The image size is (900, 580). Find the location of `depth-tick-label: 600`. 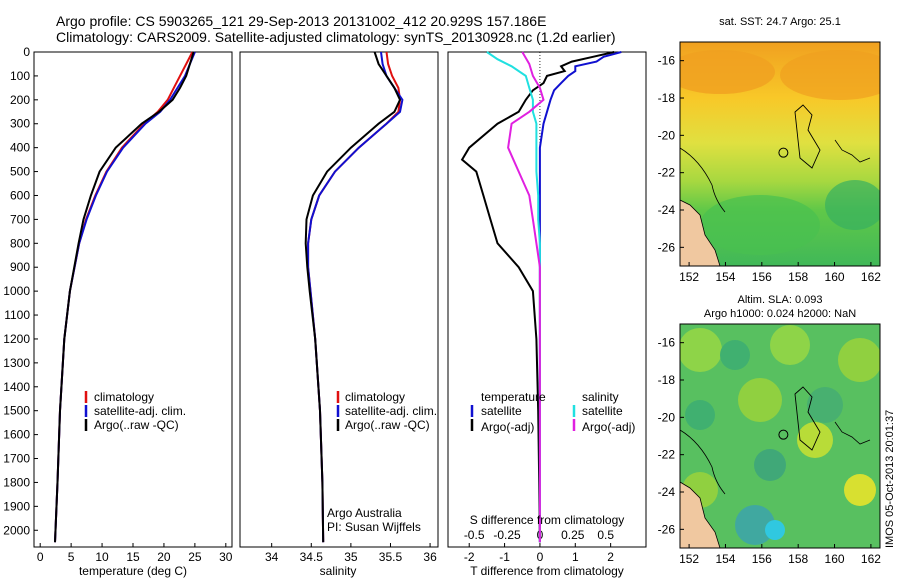

depth-tick-label: 600 is located at coordinates (20, 195).